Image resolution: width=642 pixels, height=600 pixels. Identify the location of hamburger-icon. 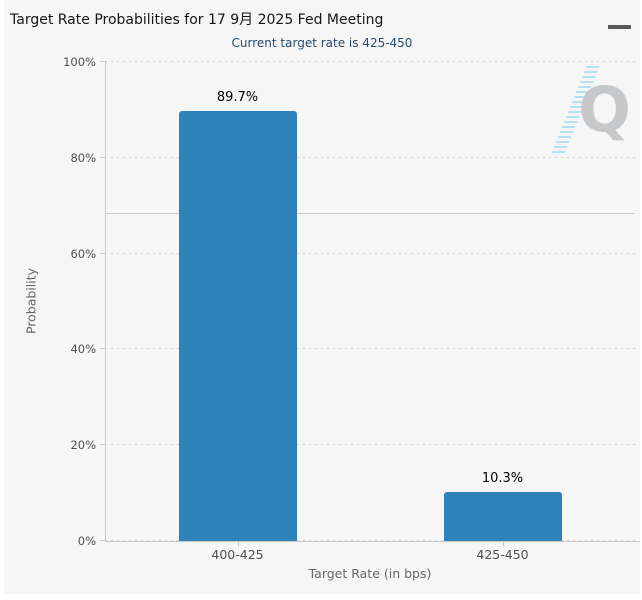
(619, 27).